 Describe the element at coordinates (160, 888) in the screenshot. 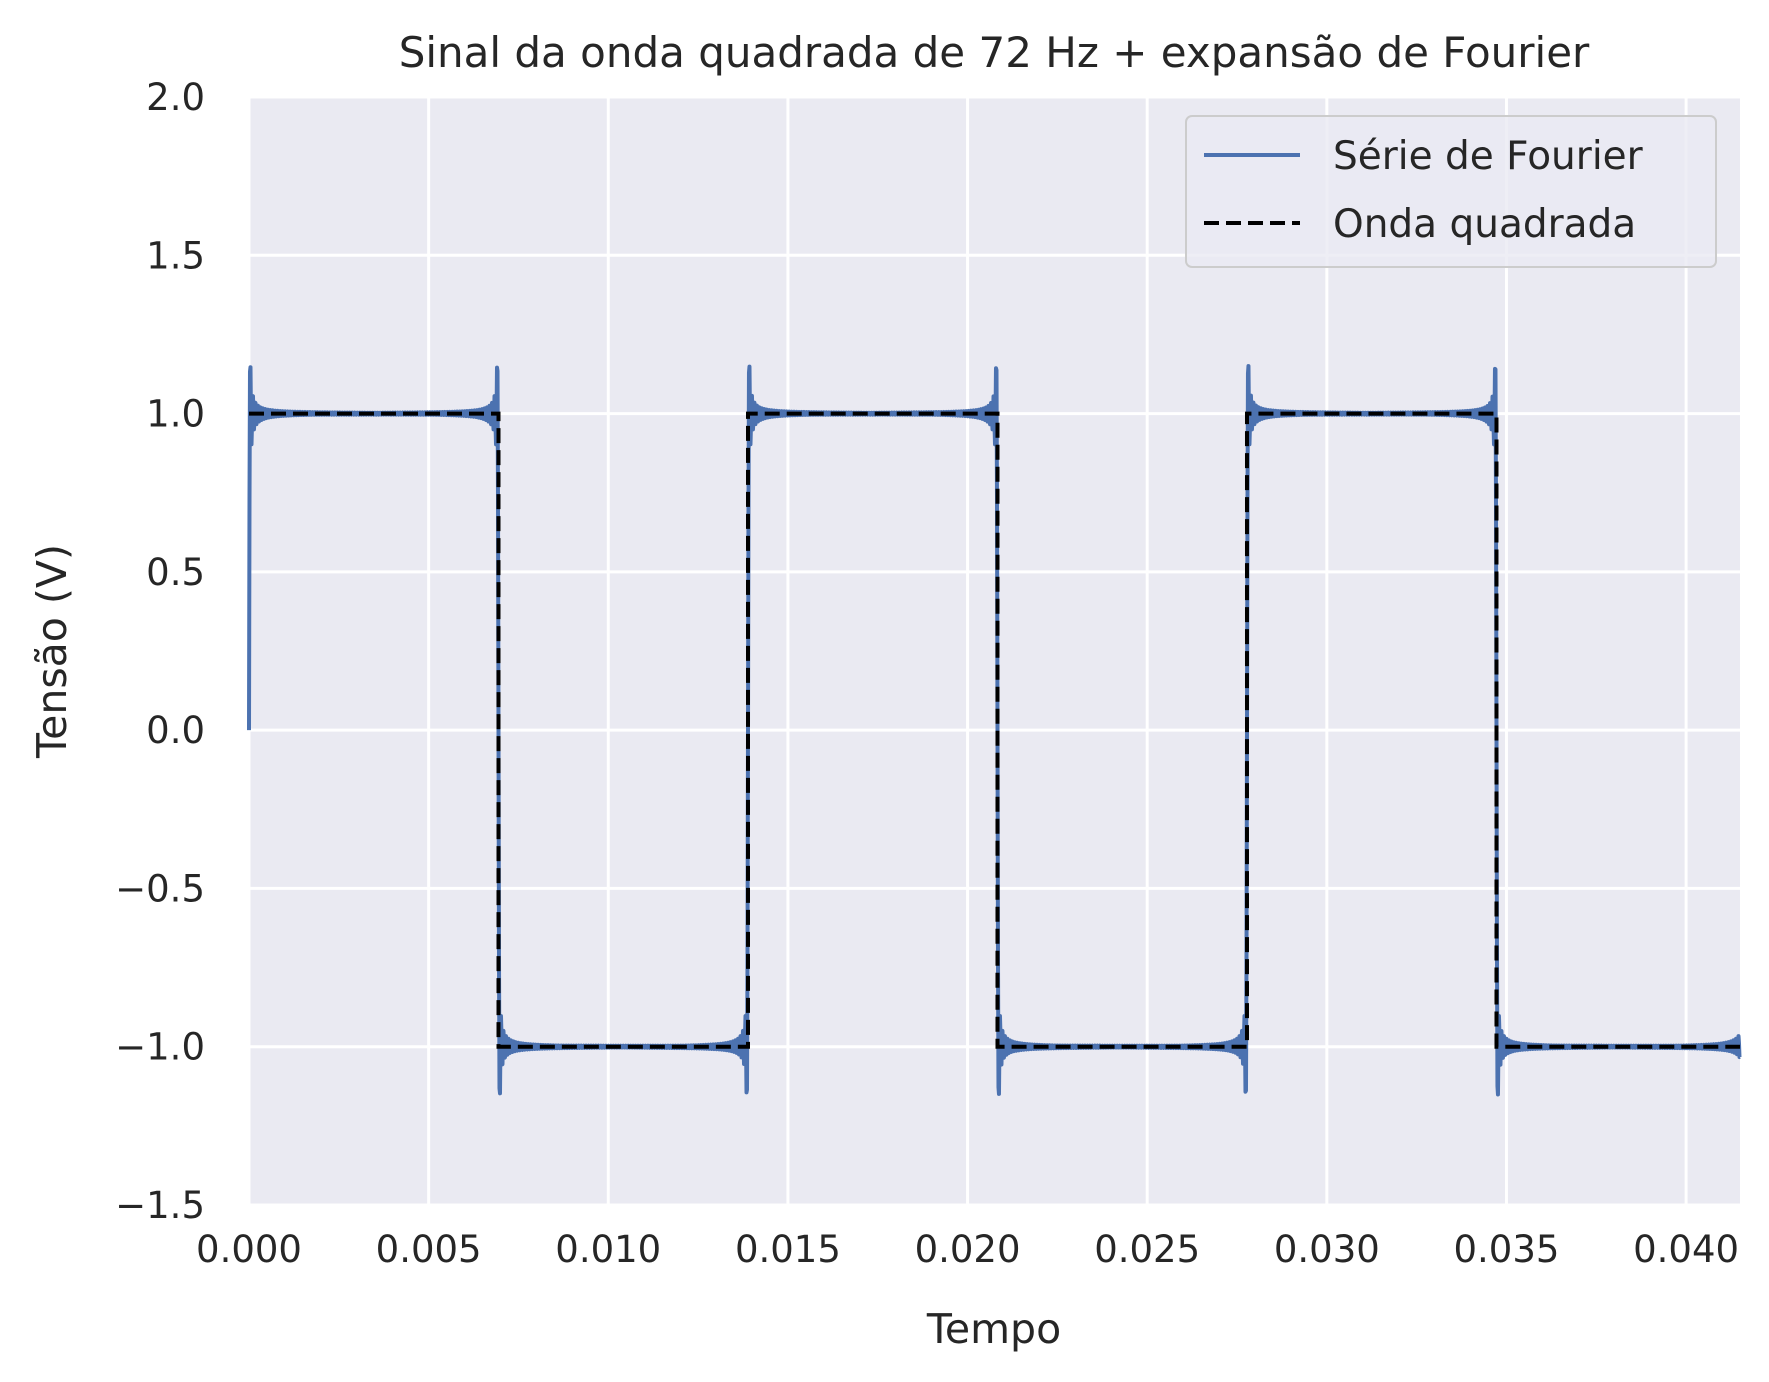

I see `y-tick-label: −0.5` at that location.